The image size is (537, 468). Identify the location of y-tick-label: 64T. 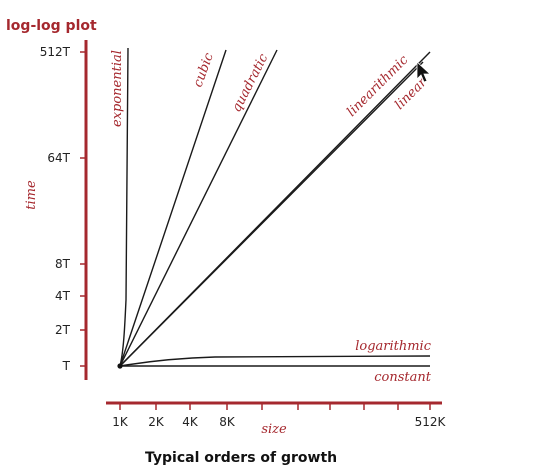
(58, 158).